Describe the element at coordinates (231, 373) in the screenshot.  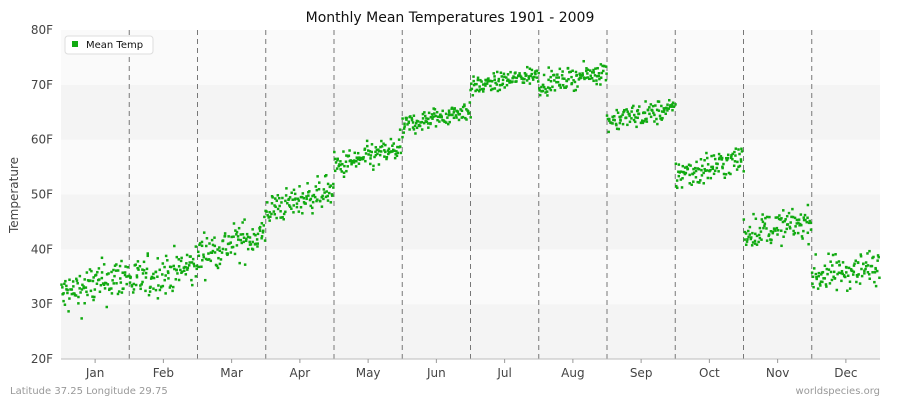
I see `x-tick-label: Mar` at that location.